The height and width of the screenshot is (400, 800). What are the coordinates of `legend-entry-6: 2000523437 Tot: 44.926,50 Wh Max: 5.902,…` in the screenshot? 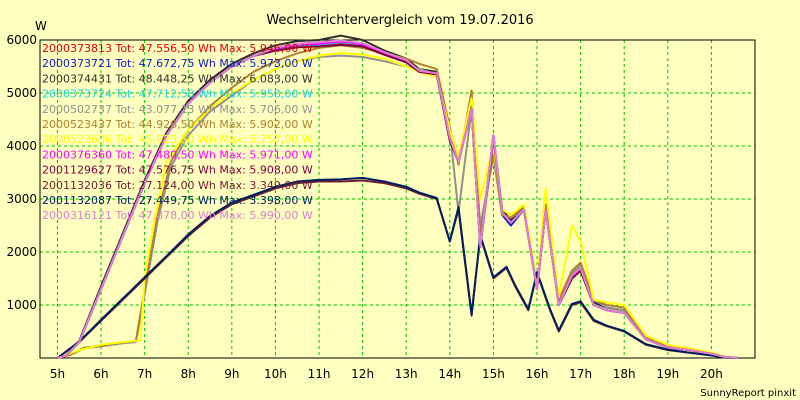 It's located at (177, 124).